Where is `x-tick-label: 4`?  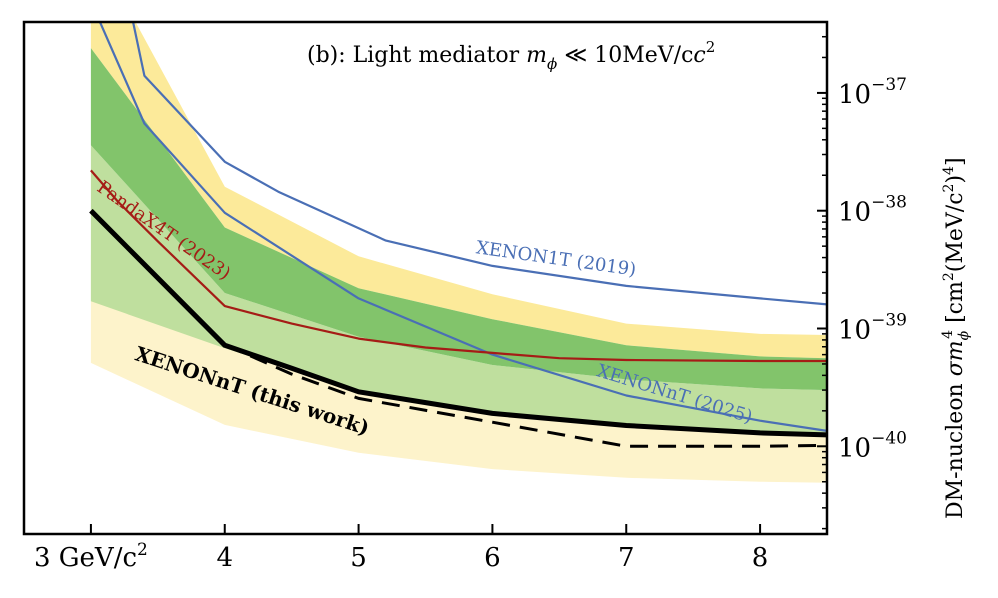
x-tick-label: 4 is located at coordinates (224, 558).